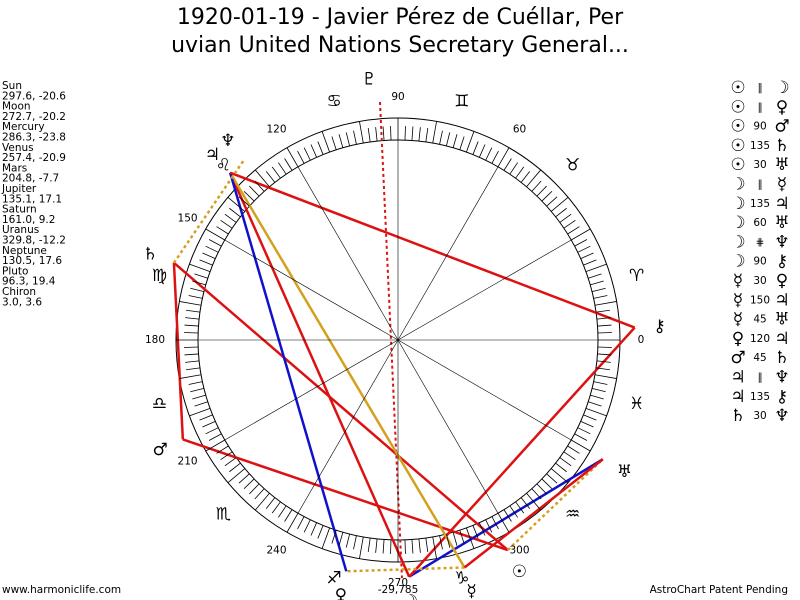  Describe the element at coordinates (34, 138) in the screenshot. I see `planet-position: 286.3, -23.8` at that location.